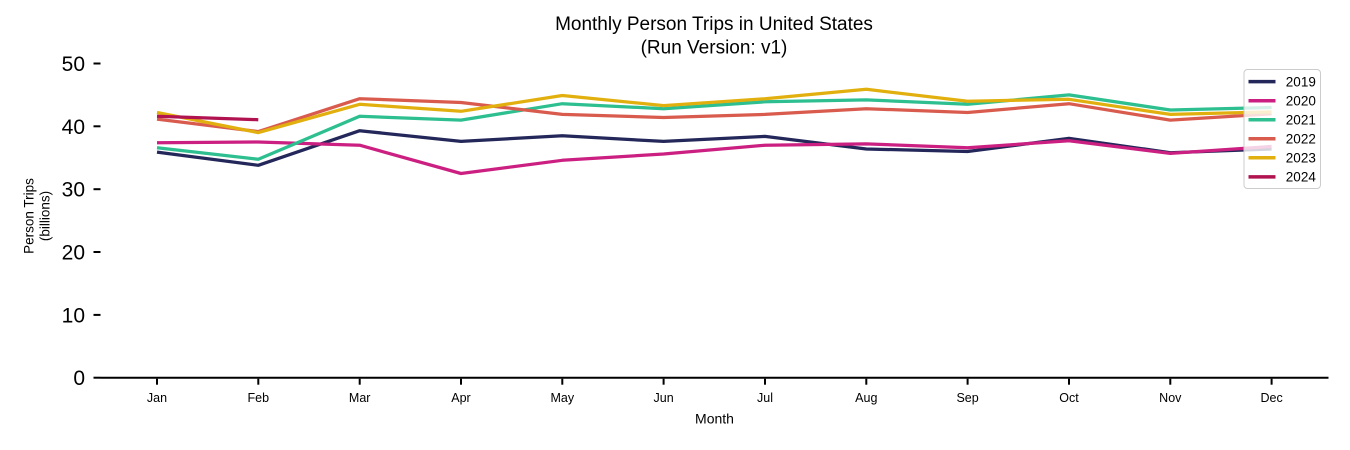 The image size is (1350, 450). What do you see at coordinates (460, 398) in the screenshot?
I see `svg-text: Apr` at bounding box center [460, 398].